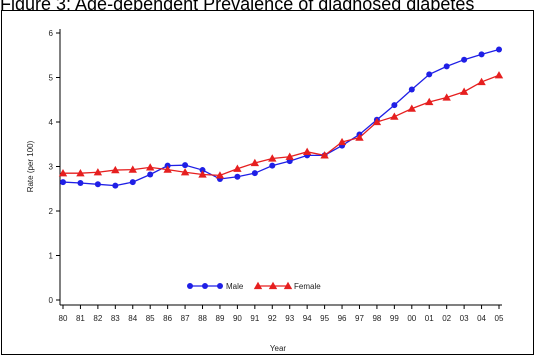 The width and height of the screenshot is (538, 357). Describe the element at coordinates (30, 166) in the screenshot. I see `y-axis-label: Rate (per 100)` at that location.